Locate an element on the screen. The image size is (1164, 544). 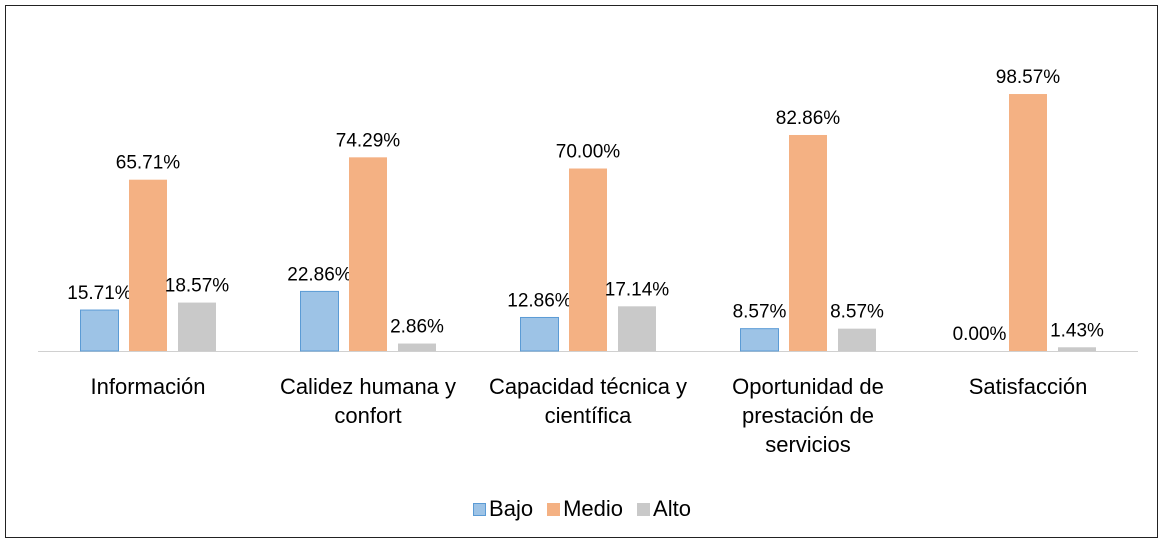
value-label: 98.57% is located at coordinates (1028, 77).